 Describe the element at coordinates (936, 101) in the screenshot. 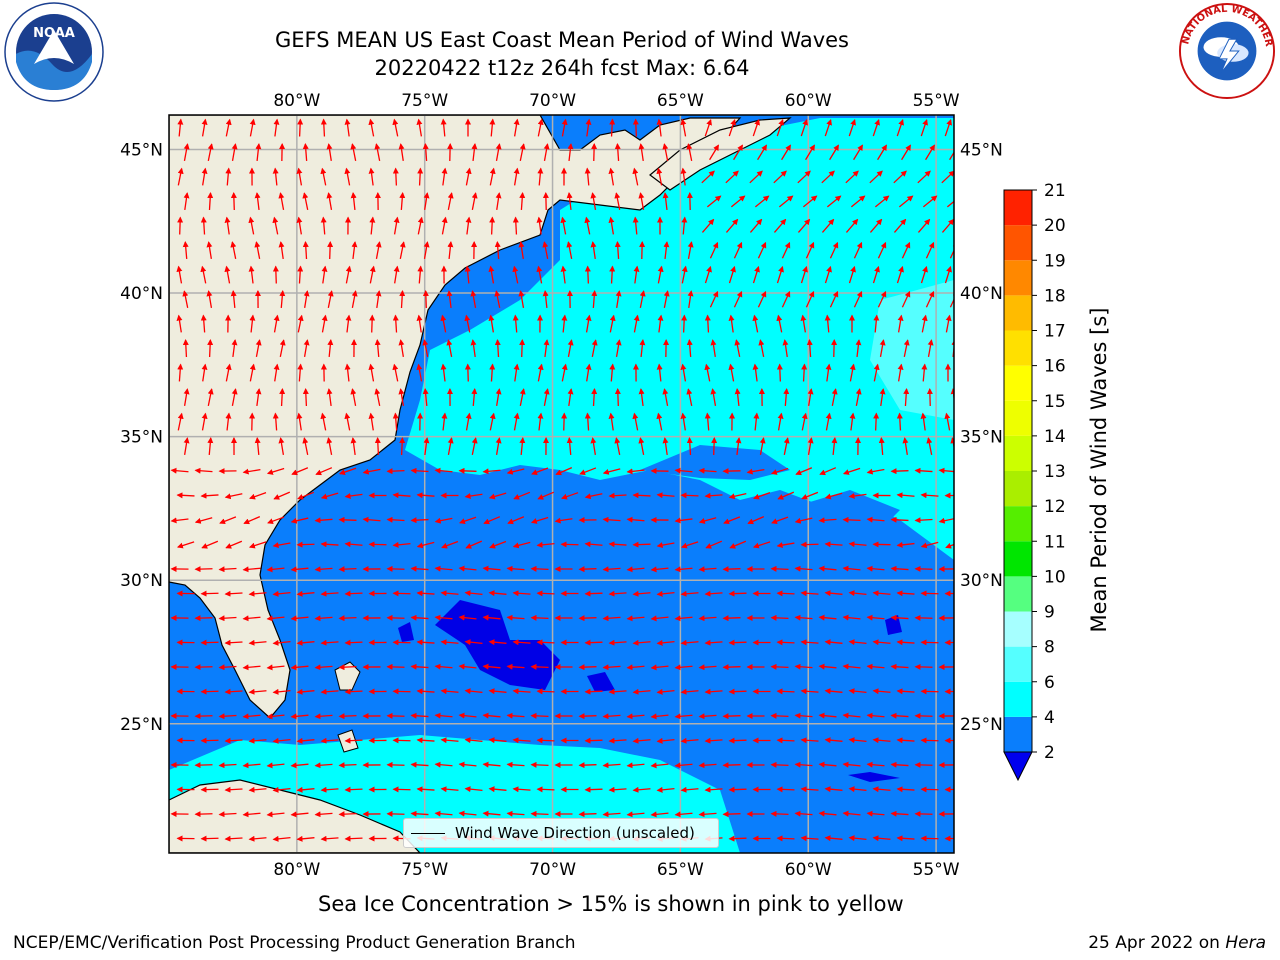

I see `lon-tick-label: 55°W` at that location.